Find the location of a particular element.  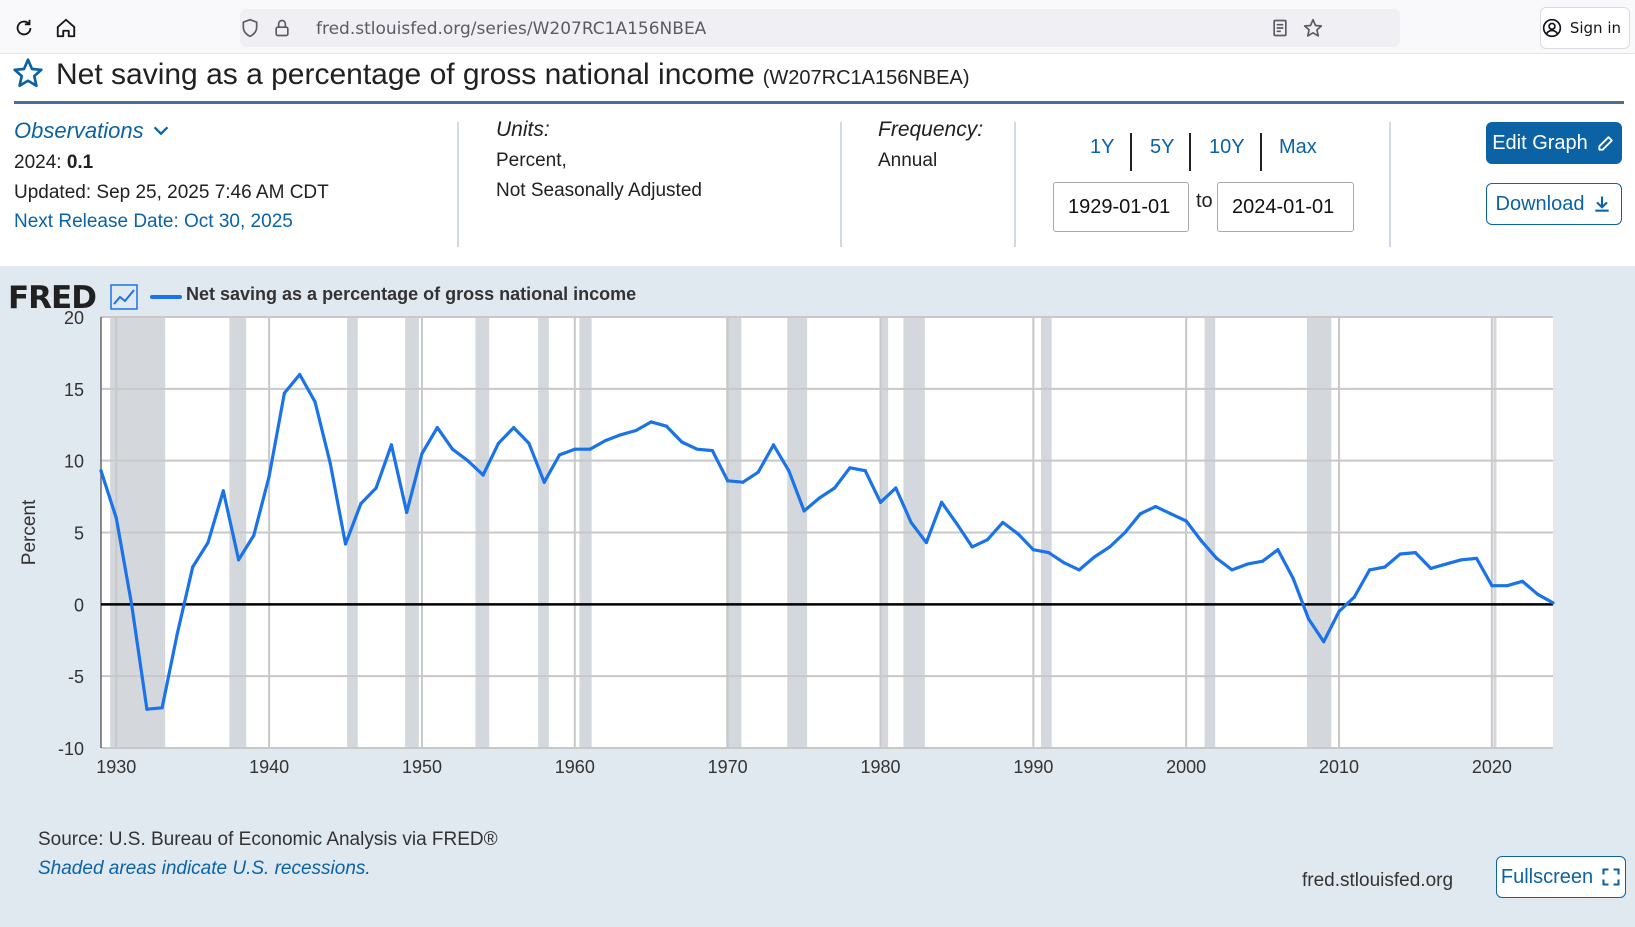

chevron-down-icon is located at coordinates (160, 131).